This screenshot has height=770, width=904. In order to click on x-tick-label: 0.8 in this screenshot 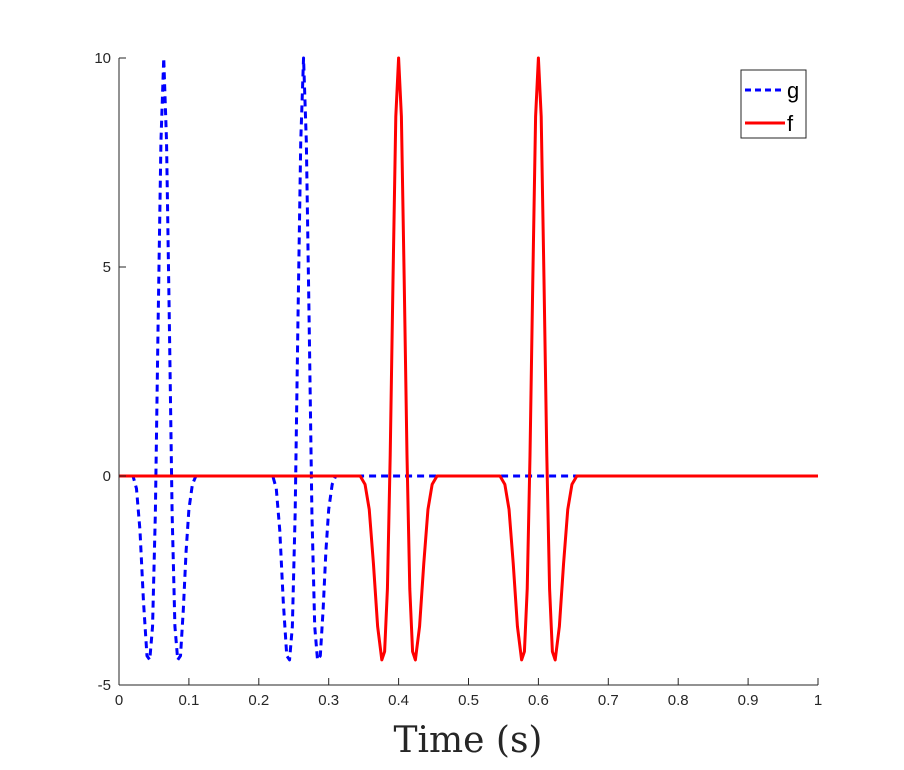, I will do `click(678, 700)`.